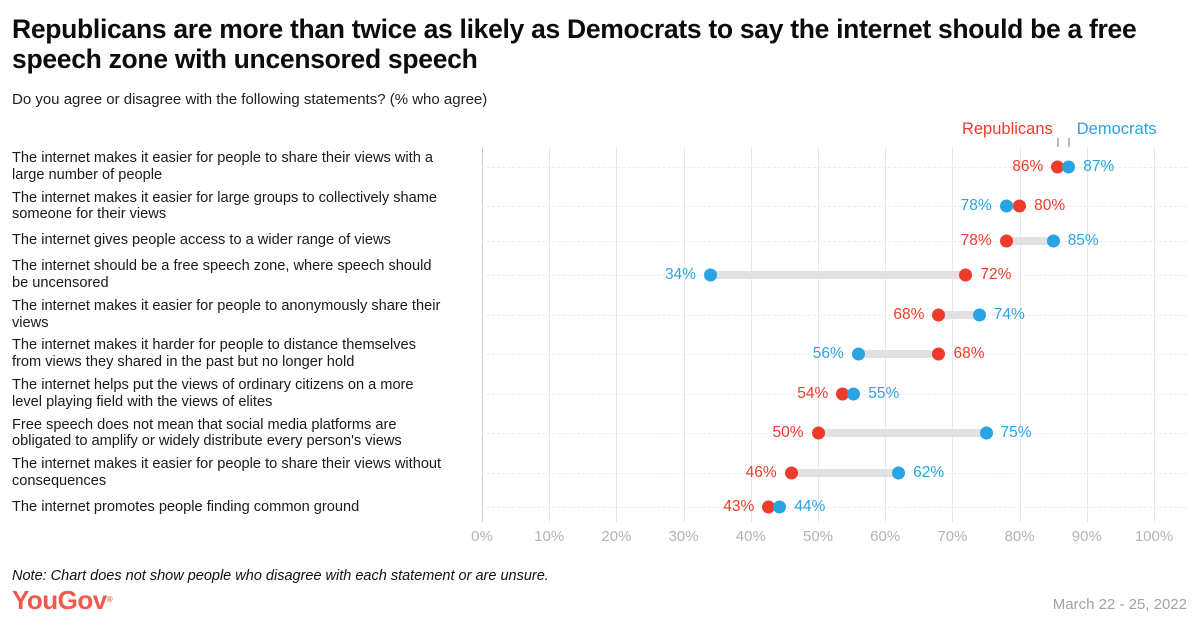 The height and width of the screenshot is (631, 1199). What do you see at coordinates (1068, 142) in the screenshot?
I see `legend-tick-democrats` at bounding box center [1068, 142].